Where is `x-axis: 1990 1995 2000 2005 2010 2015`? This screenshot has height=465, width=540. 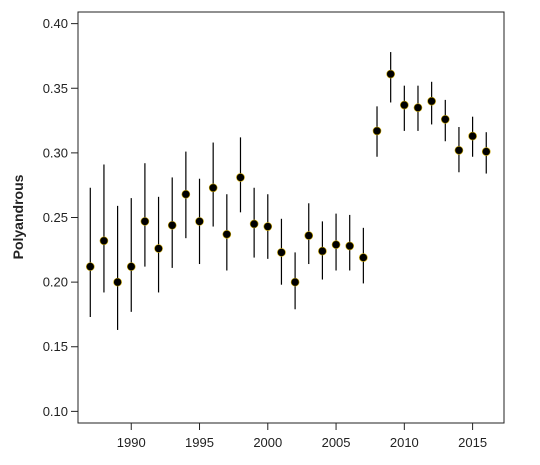
x-axis: 1990 1995 2000 2005 2010 2015 is located at coordinates (302, 436).